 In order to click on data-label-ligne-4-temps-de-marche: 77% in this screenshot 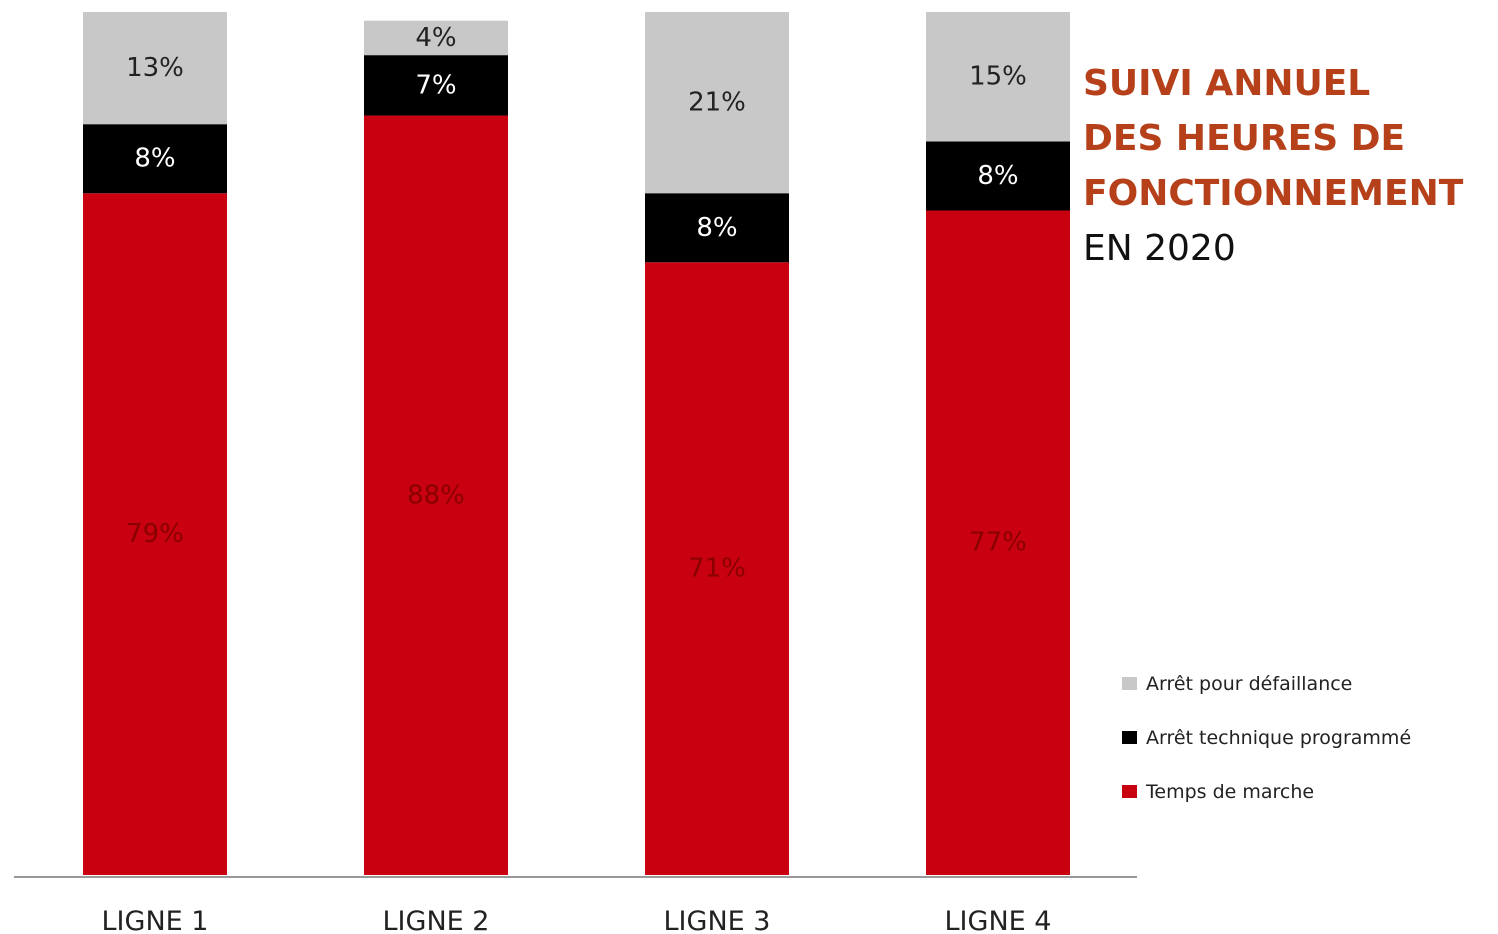, I will do `click(998, 543)`.